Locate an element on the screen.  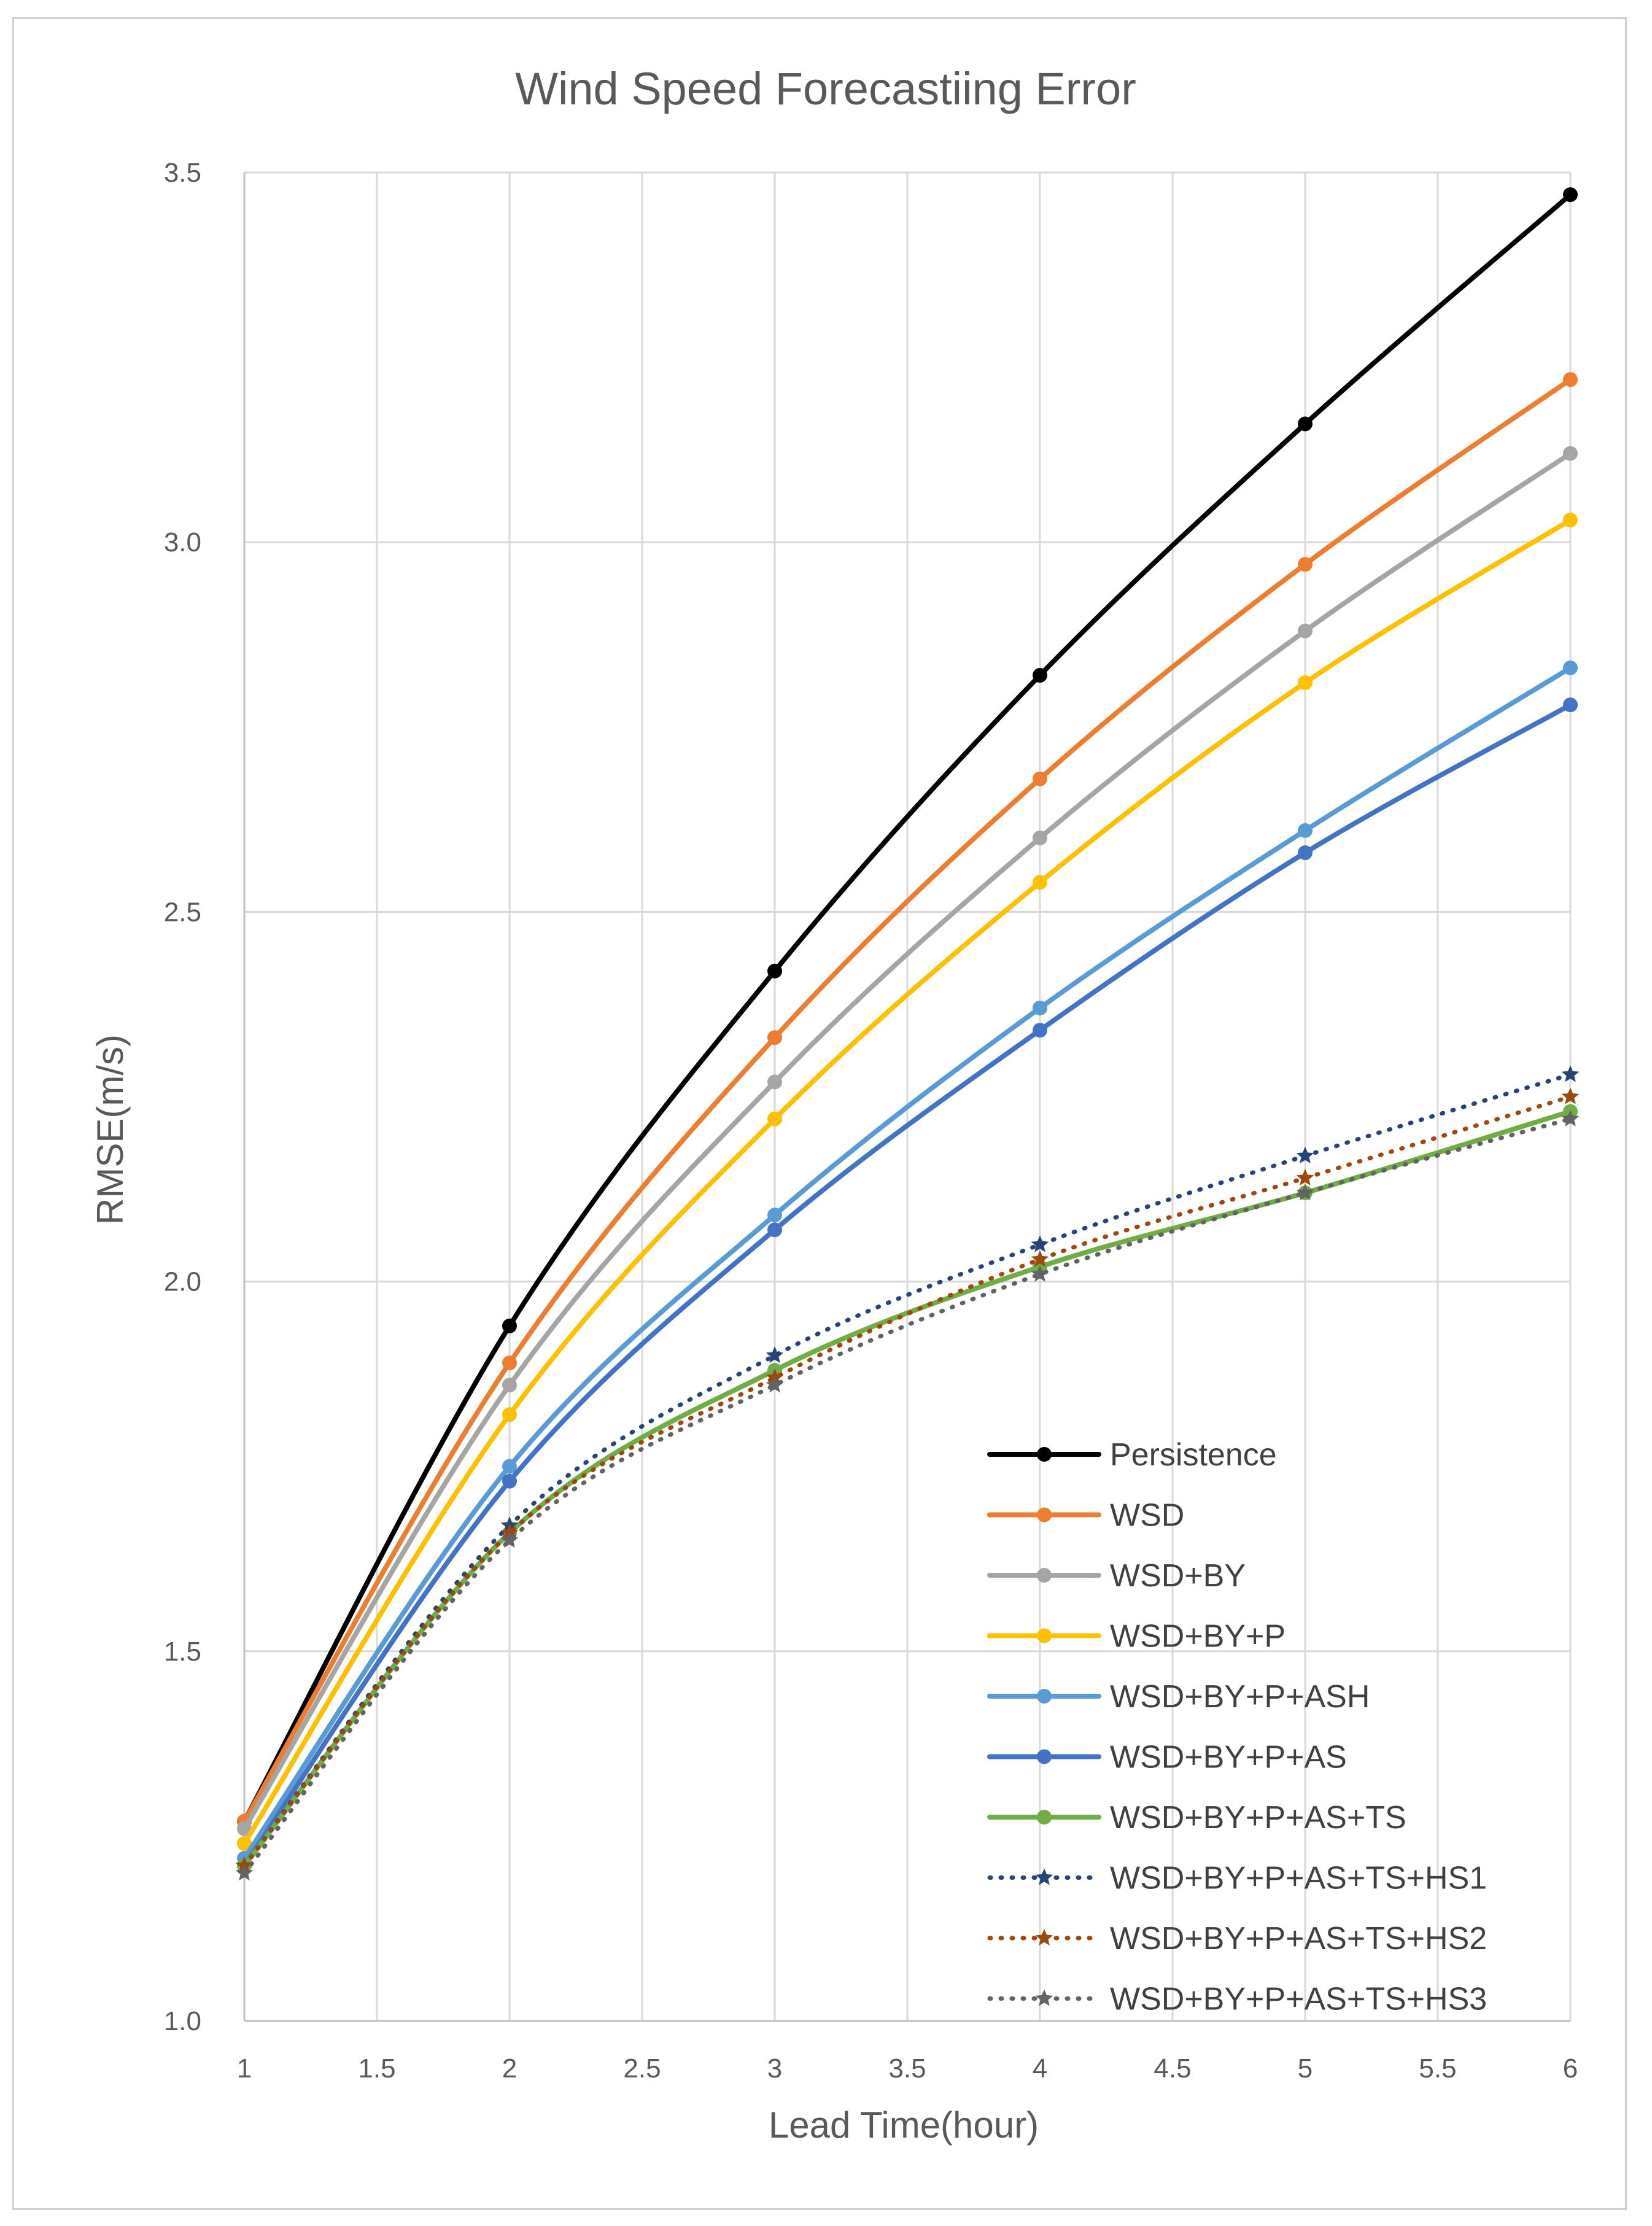
y-tick-label: 1.0 is located at coordinates (182, 2021).